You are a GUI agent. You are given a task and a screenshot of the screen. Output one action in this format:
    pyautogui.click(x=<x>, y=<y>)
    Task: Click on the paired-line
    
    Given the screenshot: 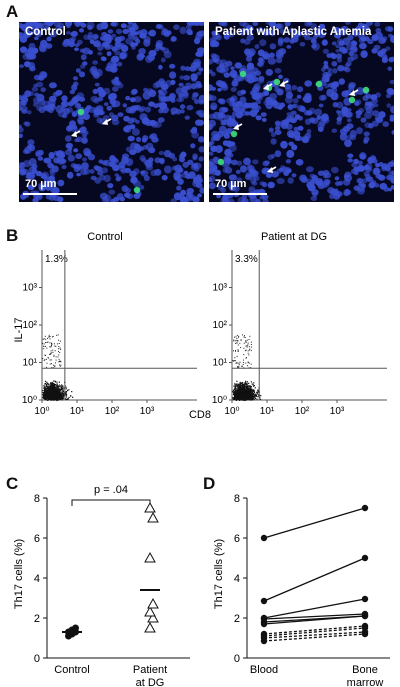 What is the action you would take?
    pyautogui.click(x=314, y=616)
    